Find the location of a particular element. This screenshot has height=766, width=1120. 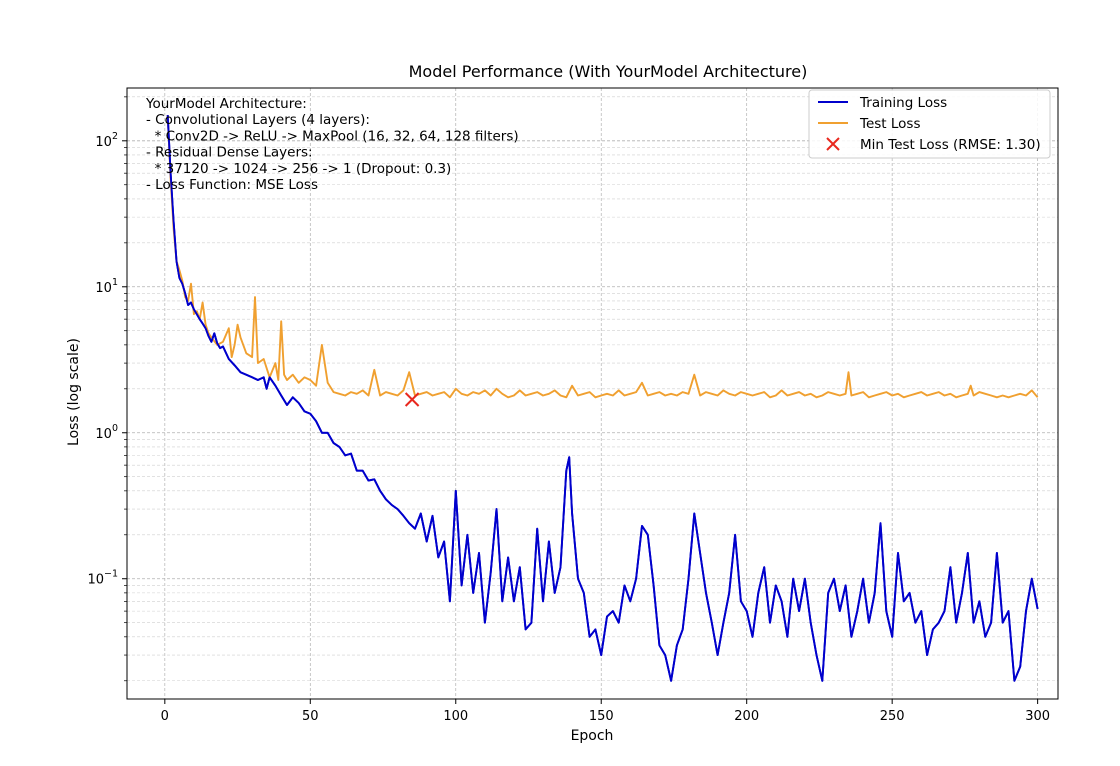

x-tick-label: 0 is located at coordinates (165, 716).